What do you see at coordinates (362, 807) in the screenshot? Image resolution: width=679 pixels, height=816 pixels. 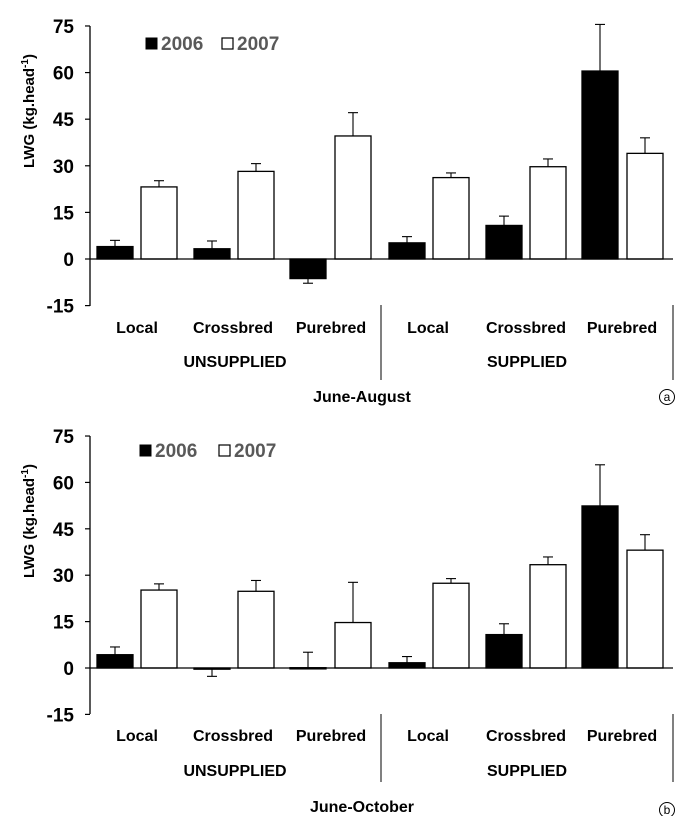 I see `period-label: June-October` at bounding box center [362, 807].